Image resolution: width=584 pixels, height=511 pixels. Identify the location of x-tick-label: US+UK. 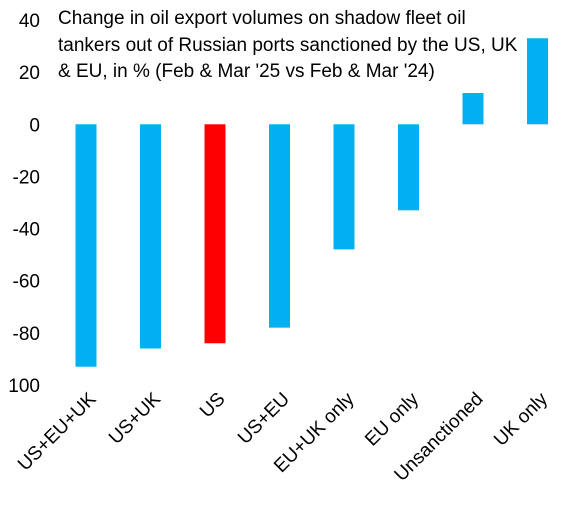
(135, 418).